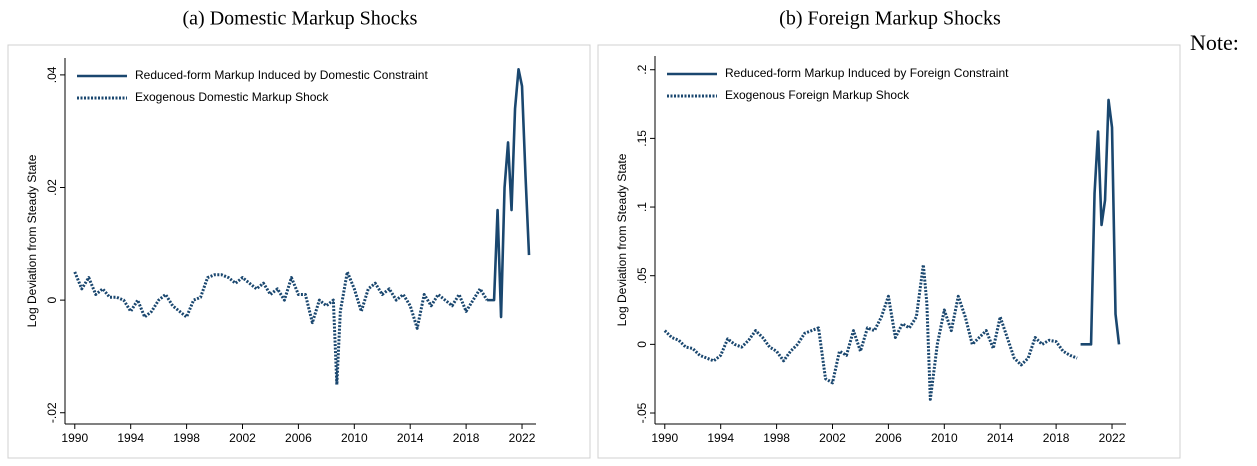  Describe the element at coordinates (642, 412) in the screenshot. I see `y-tick-label: -.05` at that location.